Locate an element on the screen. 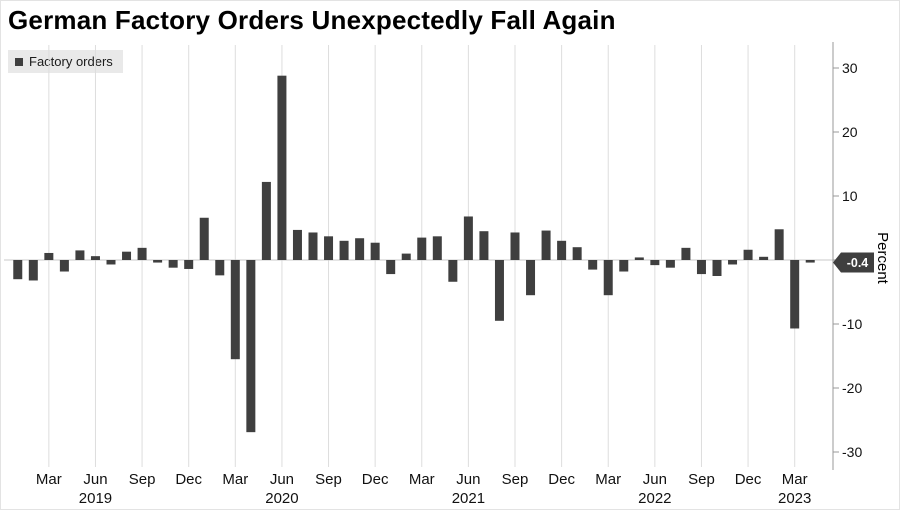 This screenshot has width=900, height=510. legend: Factory orders is located at coordinates (65, 61).